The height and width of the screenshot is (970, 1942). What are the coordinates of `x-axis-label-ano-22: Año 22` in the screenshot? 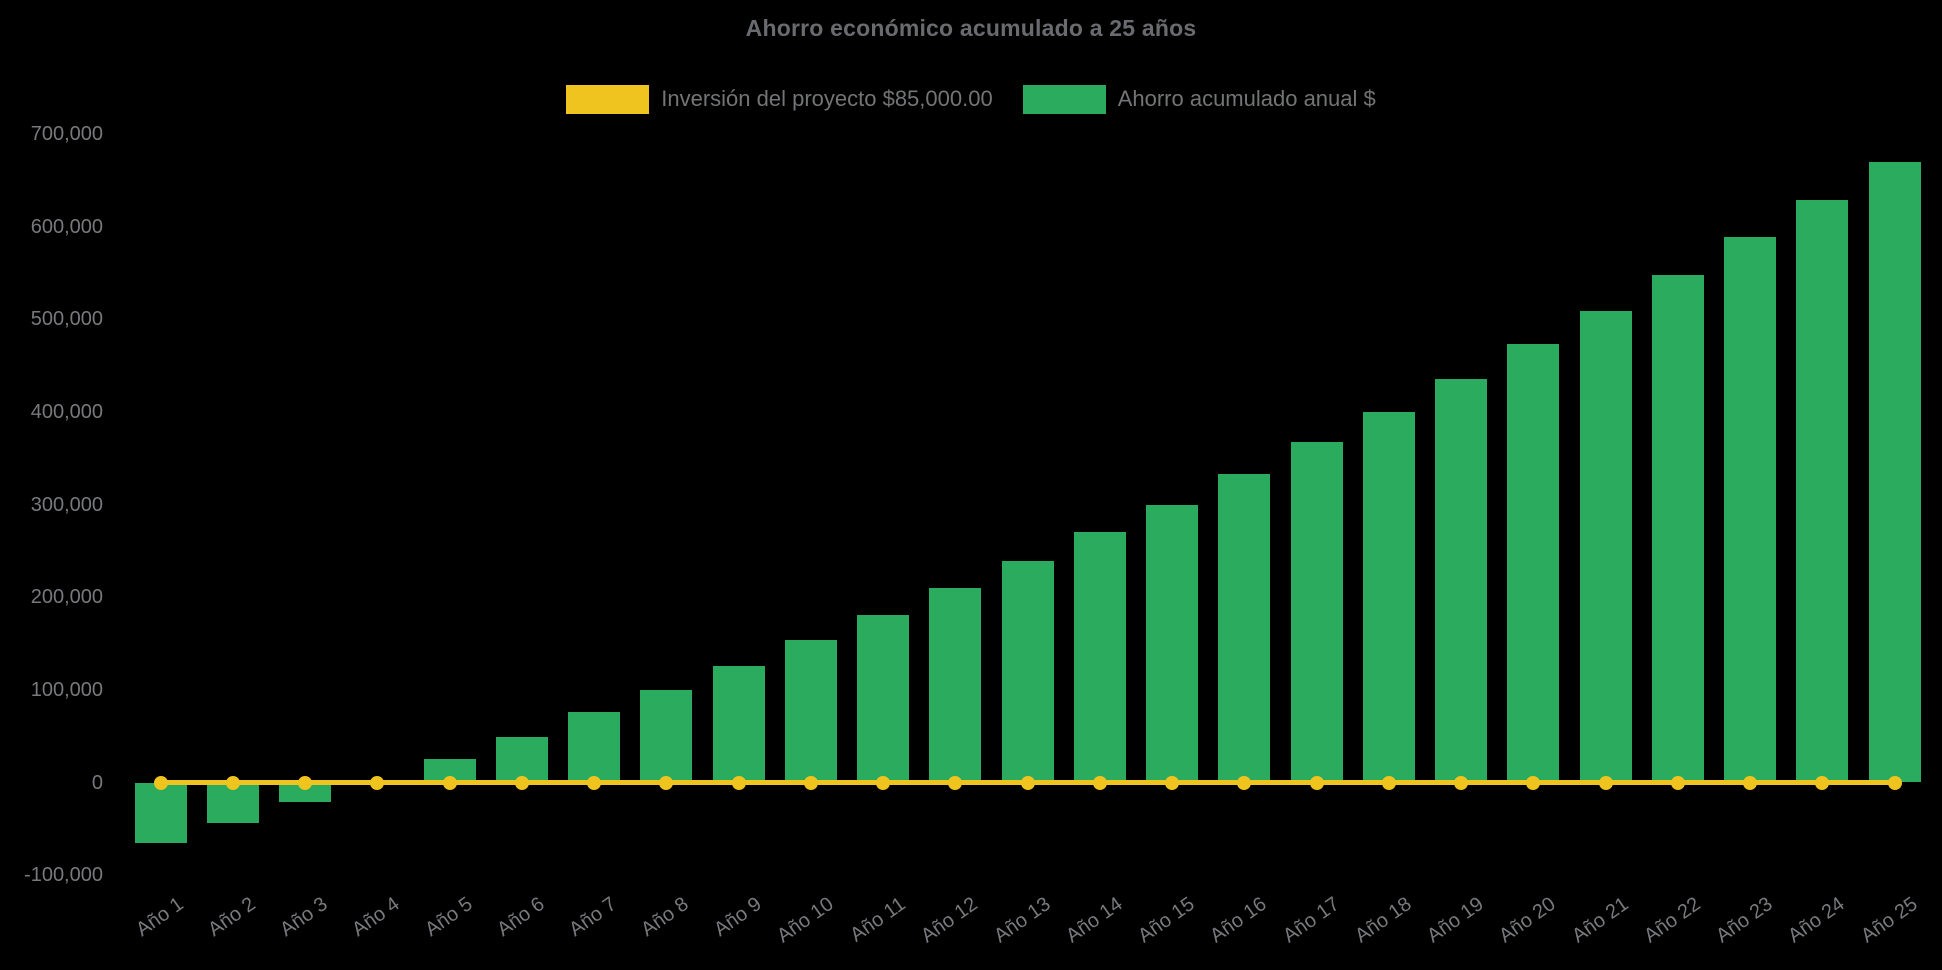 It's located at (1672, 920).